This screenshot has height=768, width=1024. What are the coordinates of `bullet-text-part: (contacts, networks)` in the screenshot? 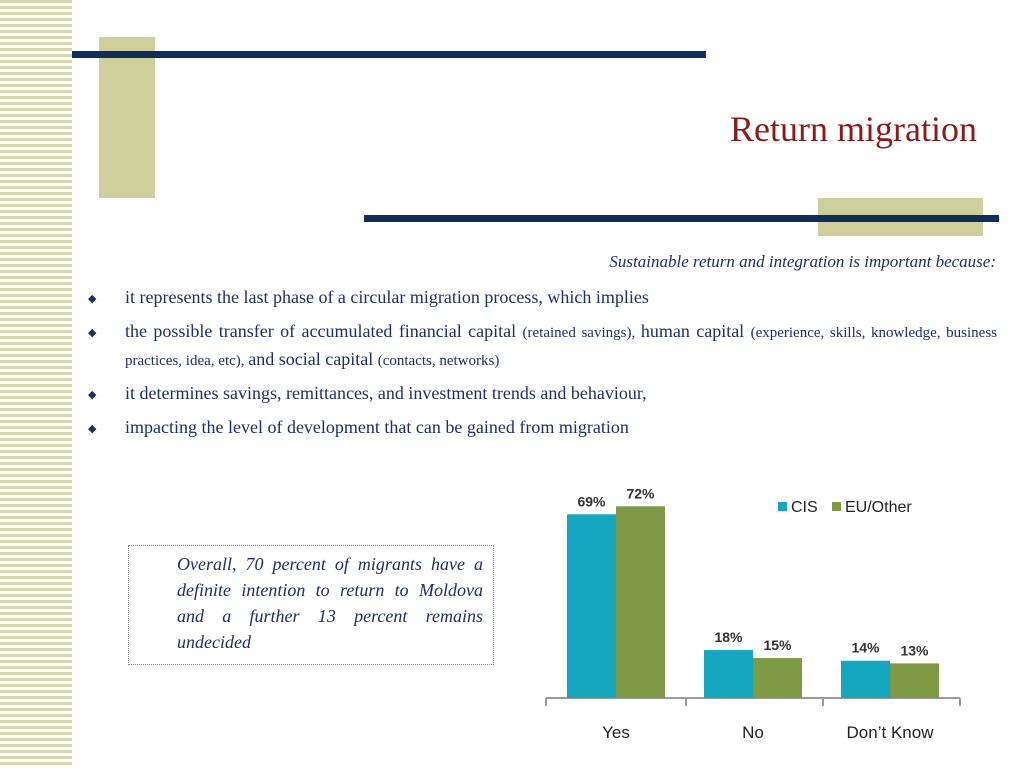 It's located at (438, 361).